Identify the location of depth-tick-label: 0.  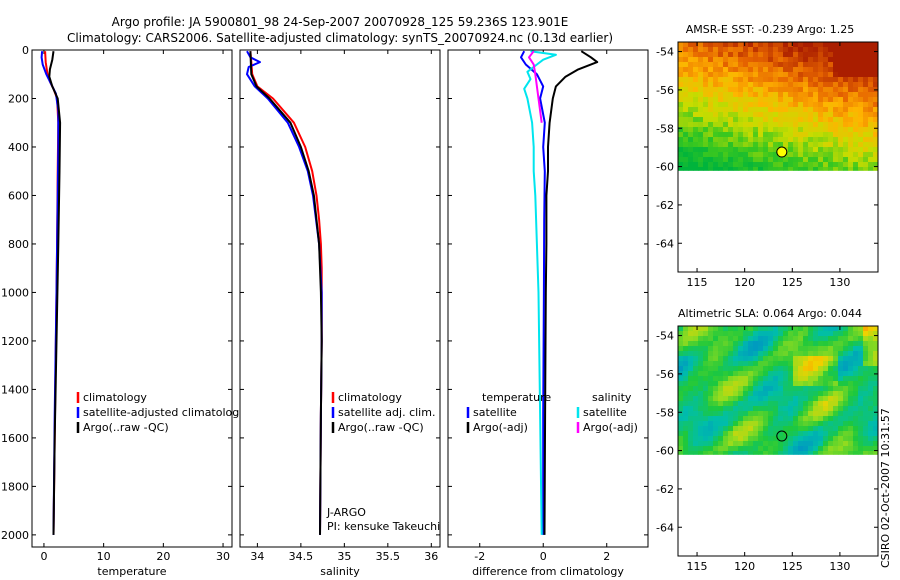
(25, 50).